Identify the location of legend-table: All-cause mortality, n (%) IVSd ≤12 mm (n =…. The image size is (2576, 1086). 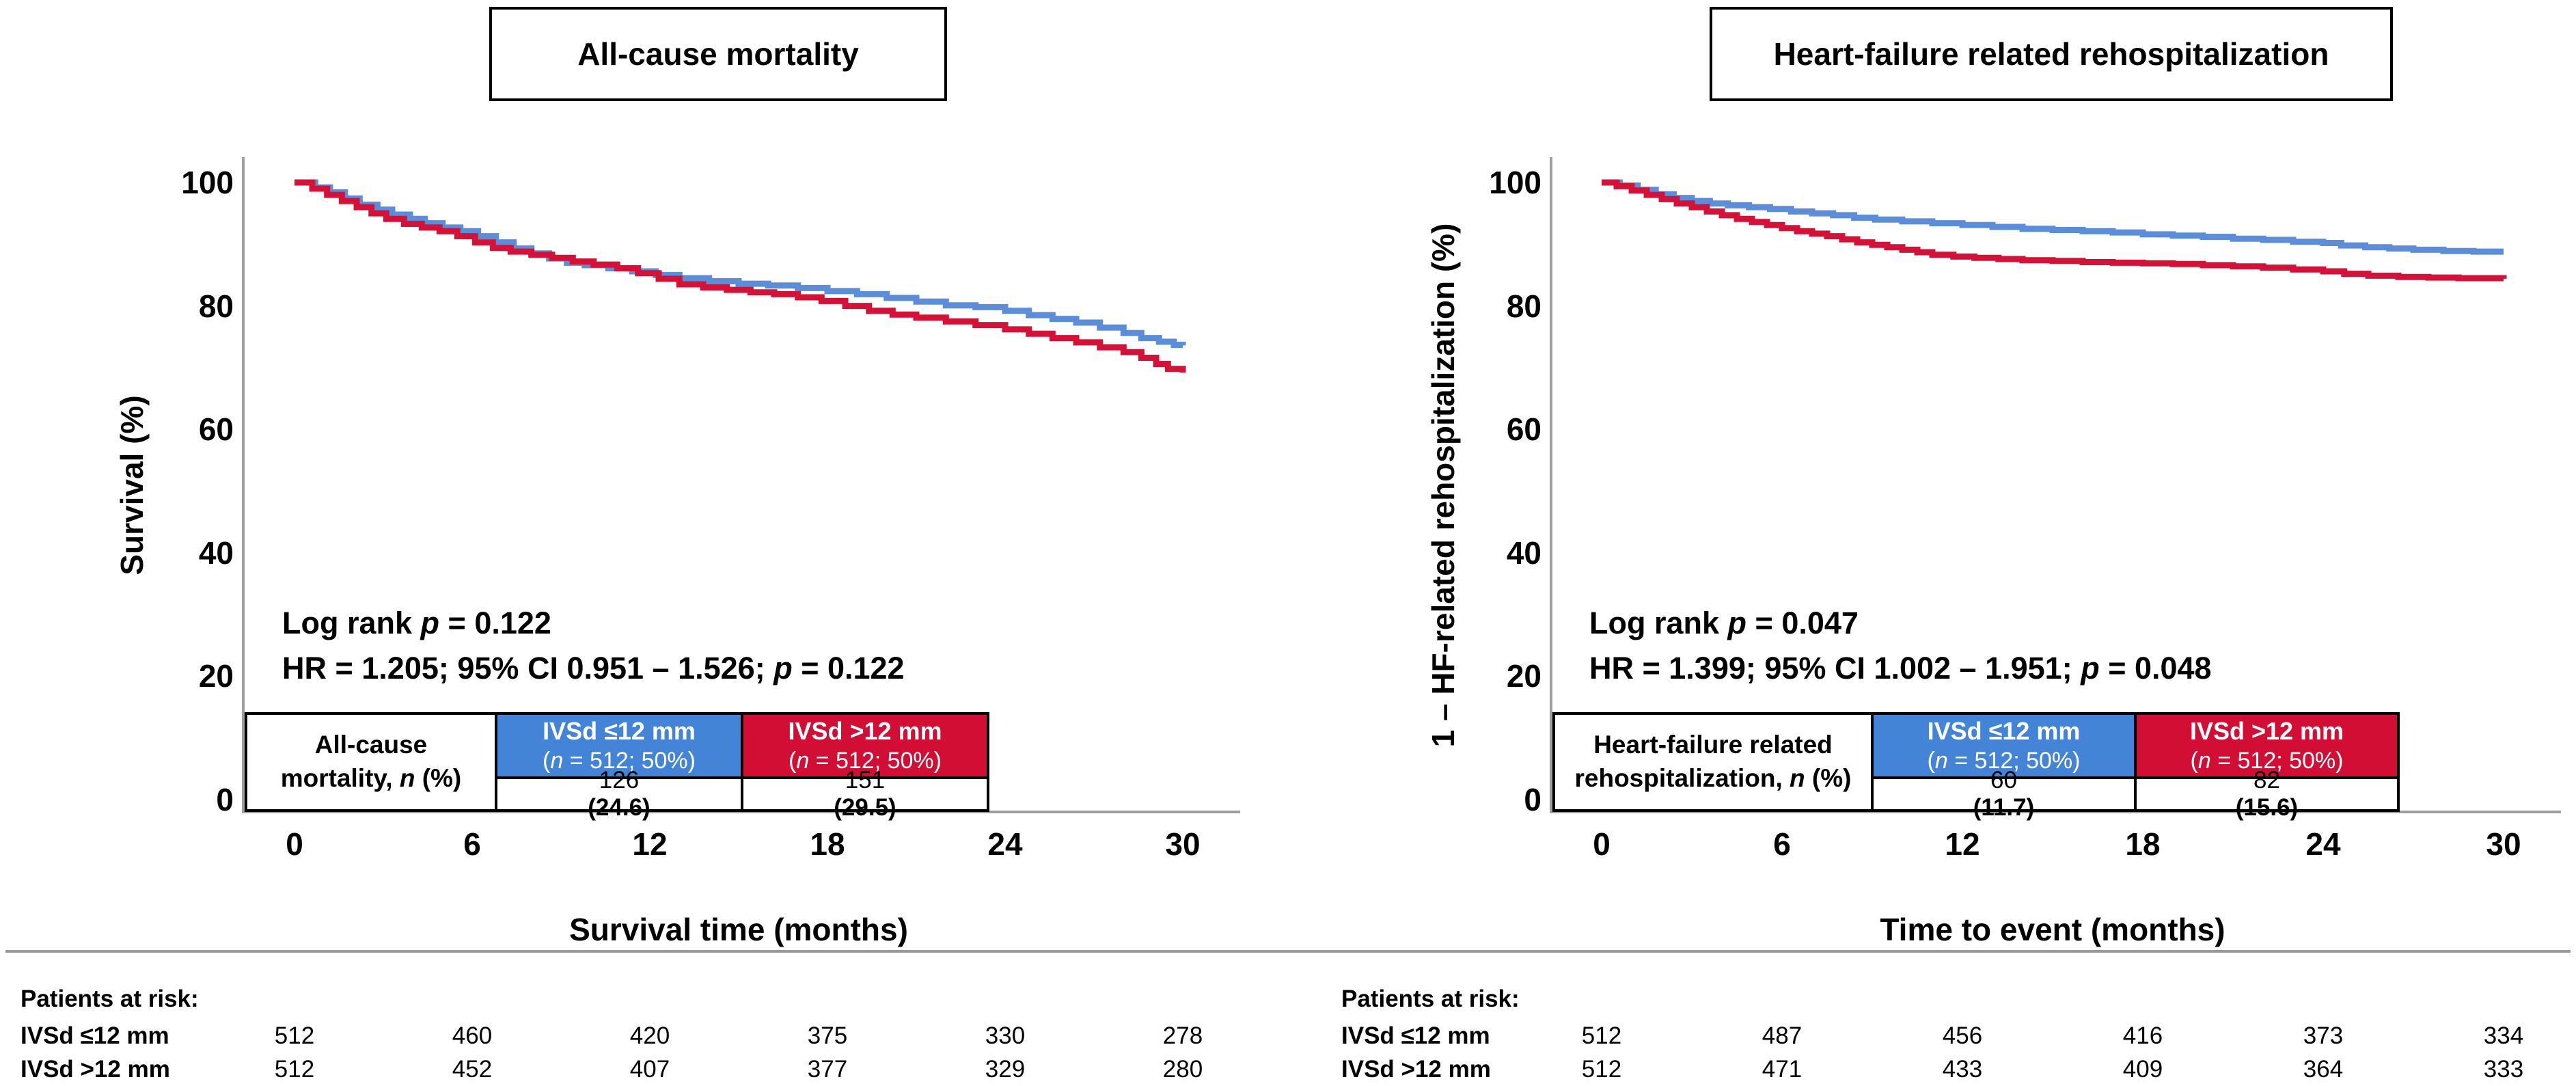
(617, 766).